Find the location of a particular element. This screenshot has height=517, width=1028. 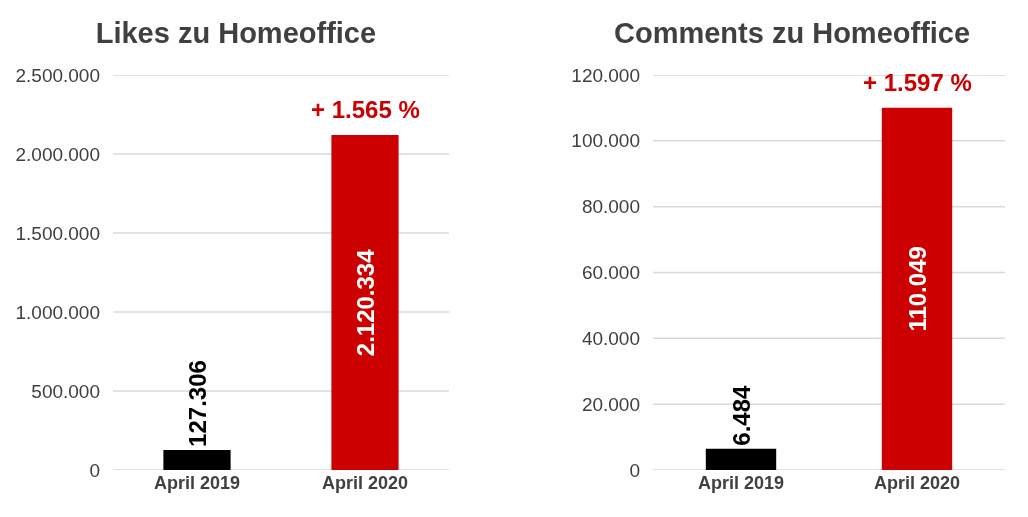

data-label: 127.306 is located at coordinates (197, 403).